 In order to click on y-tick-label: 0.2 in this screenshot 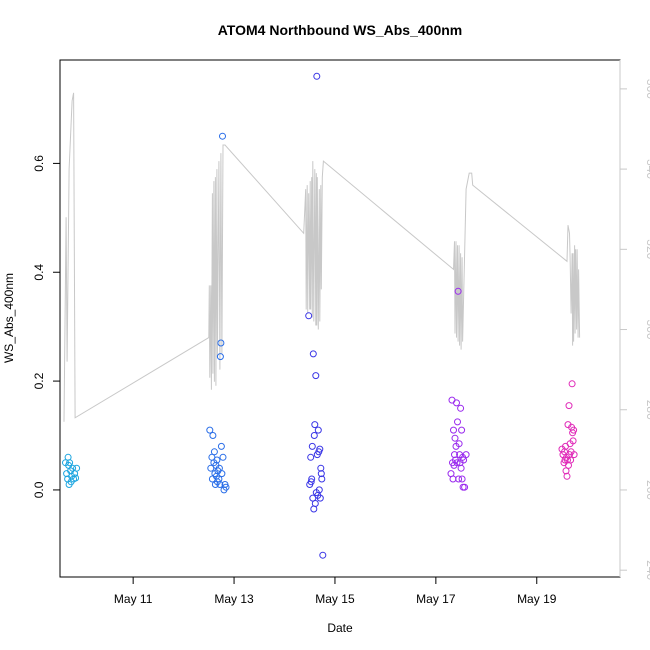, I will do `click(39, 380)`.